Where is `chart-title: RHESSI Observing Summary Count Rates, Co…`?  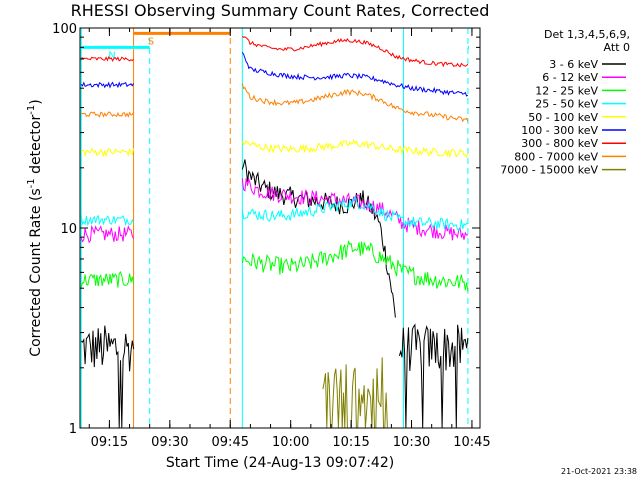
chart-title: RHESSI Observing Summary Count Rates, Co… is located at coordinates (280, 10).